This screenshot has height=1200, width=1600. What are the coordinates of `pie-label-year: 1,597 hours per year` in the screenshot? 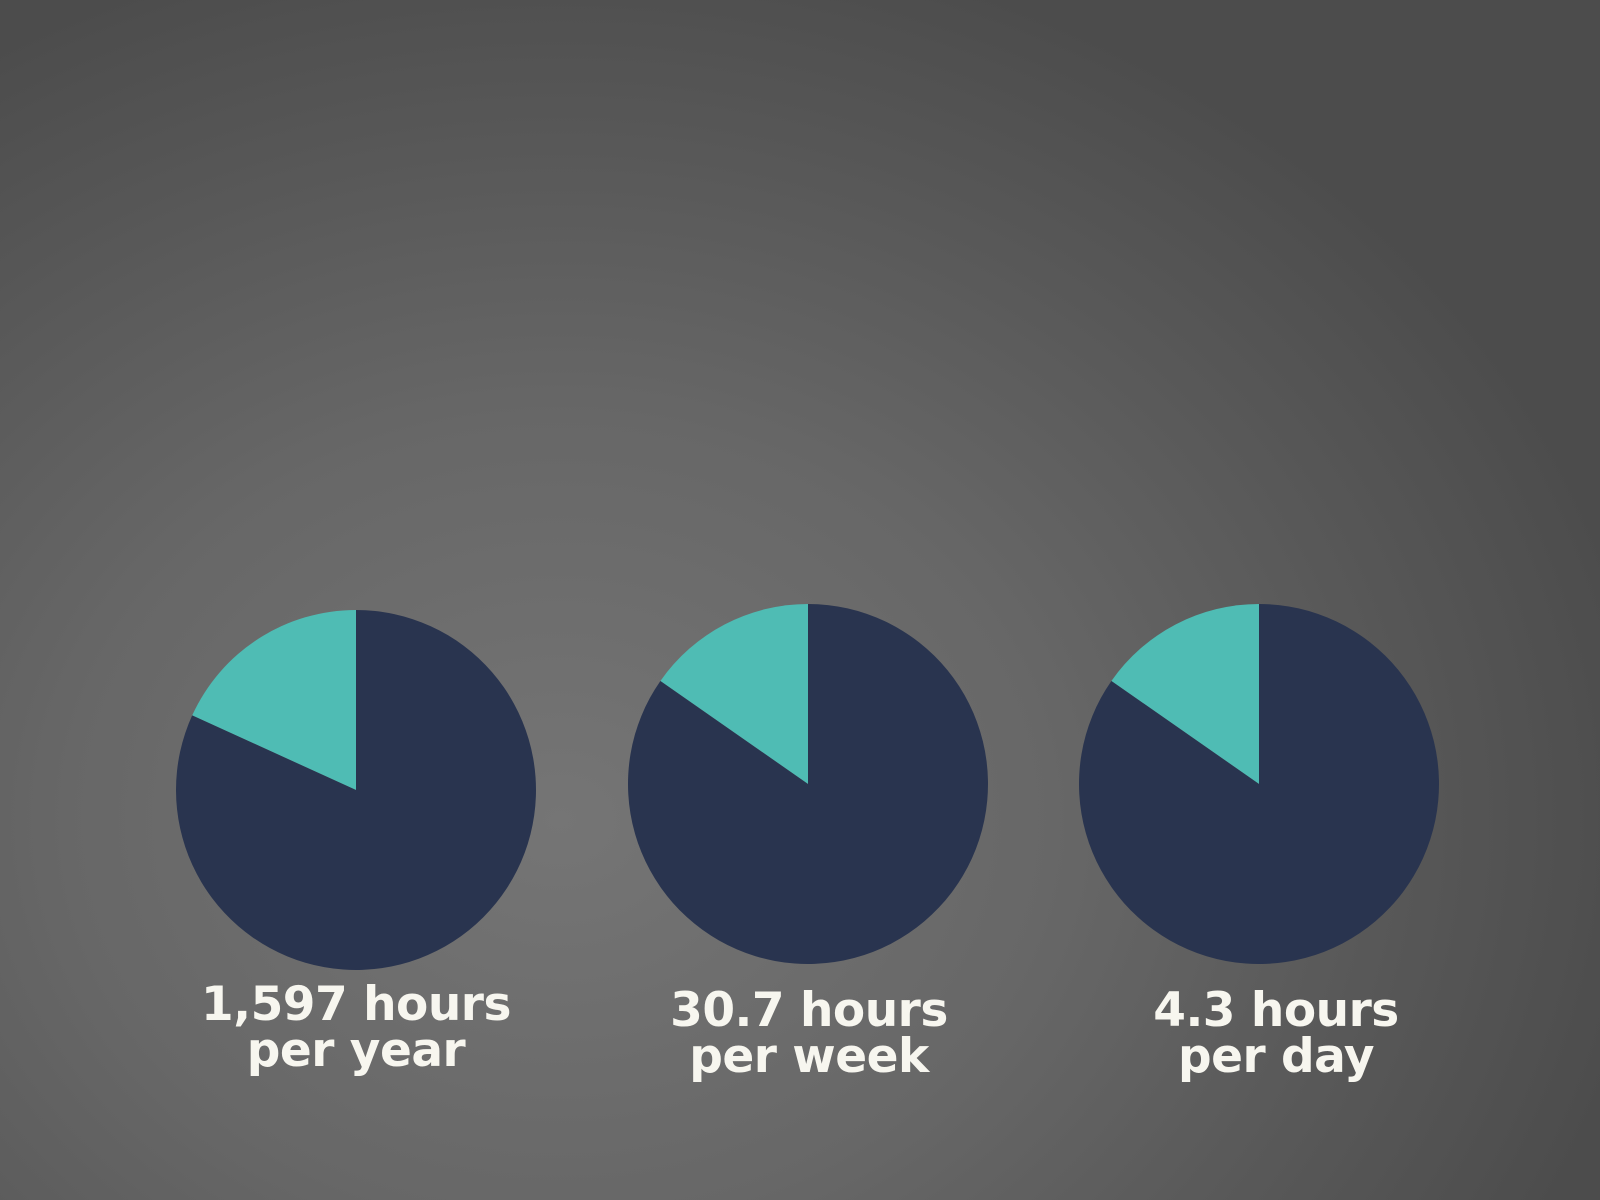 It's located at (356, 1027).